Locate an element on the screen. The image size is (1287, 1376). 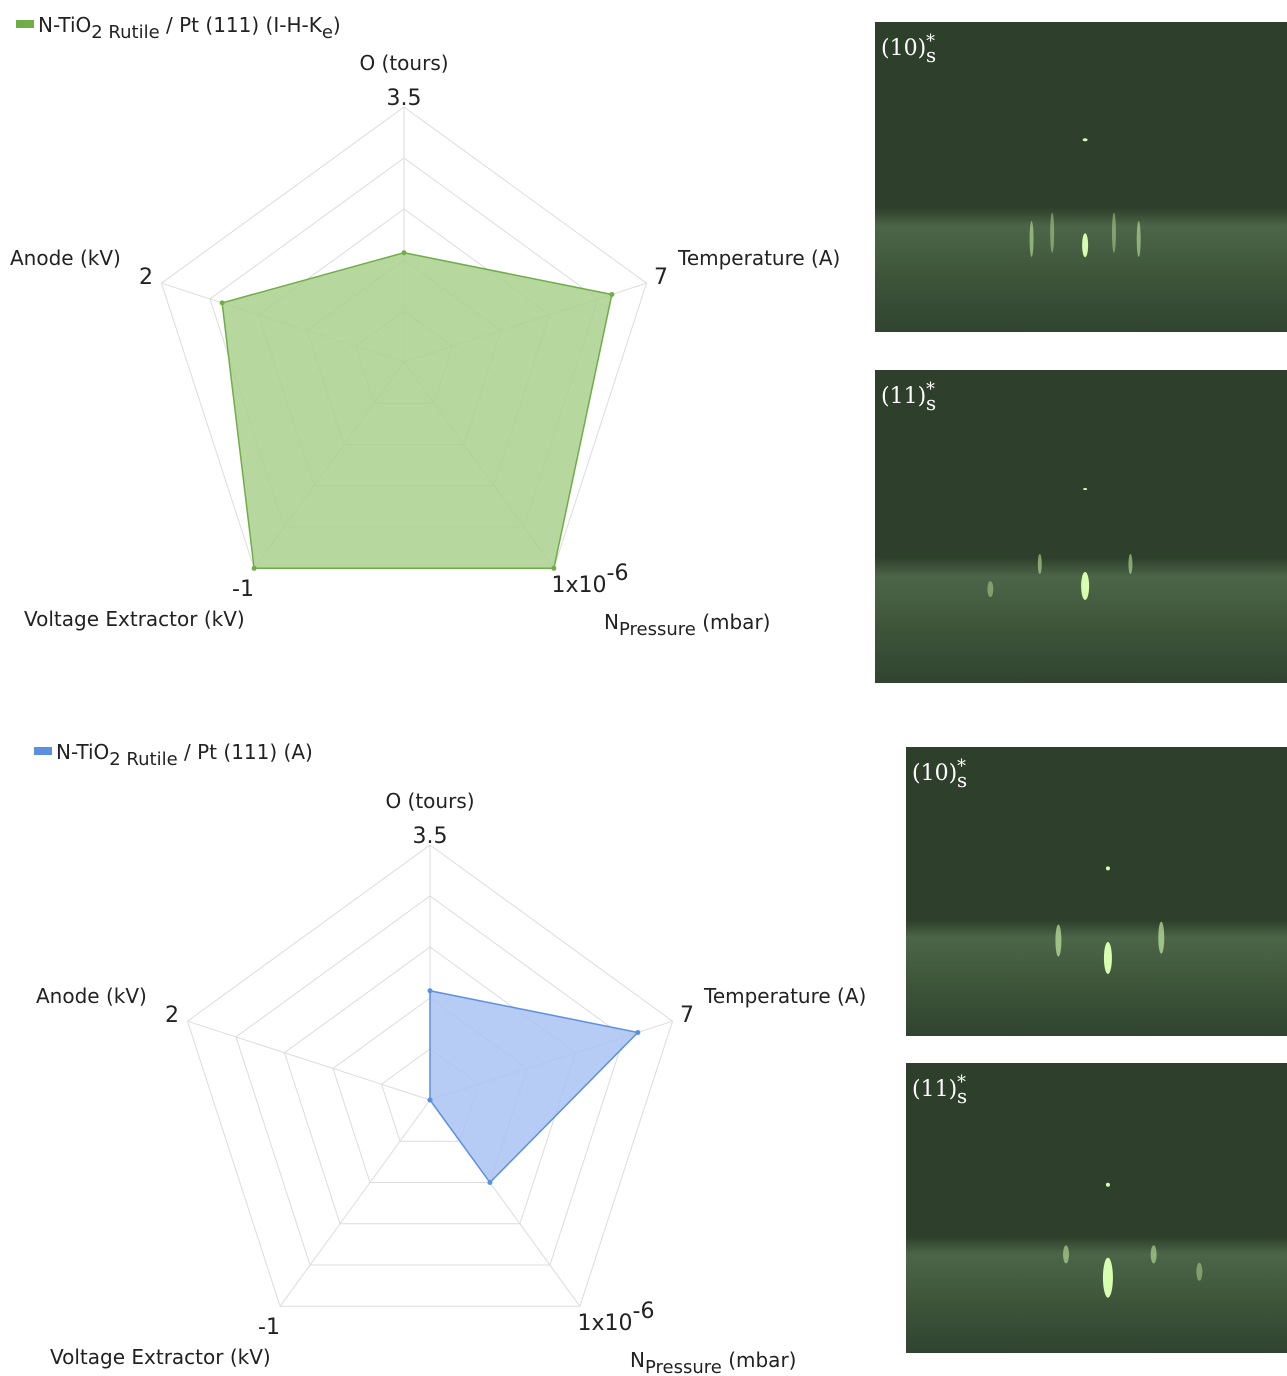
text-part: Temperature (A) is located at coordinates (784, 996).